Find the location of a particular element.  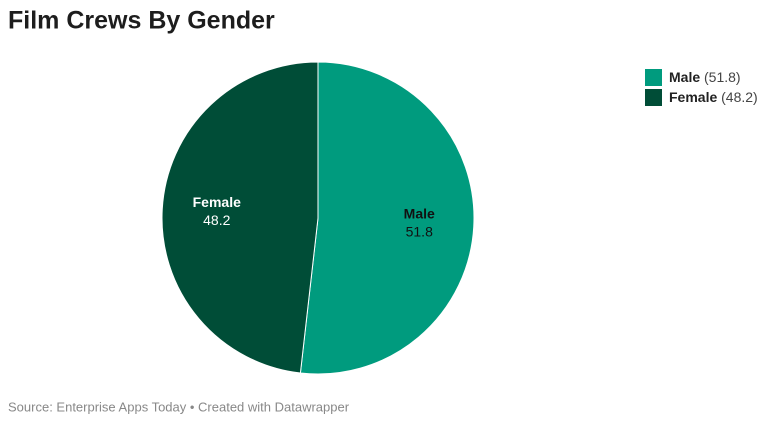

chart-title: Film Crews By Gender is located at coordinates (141, 21).